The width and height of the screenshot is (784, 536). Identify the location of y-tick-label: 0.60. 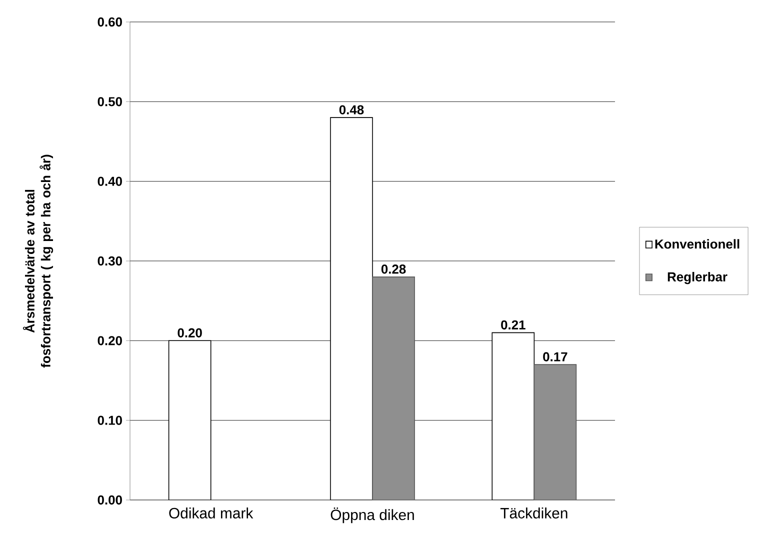
(110, 22).